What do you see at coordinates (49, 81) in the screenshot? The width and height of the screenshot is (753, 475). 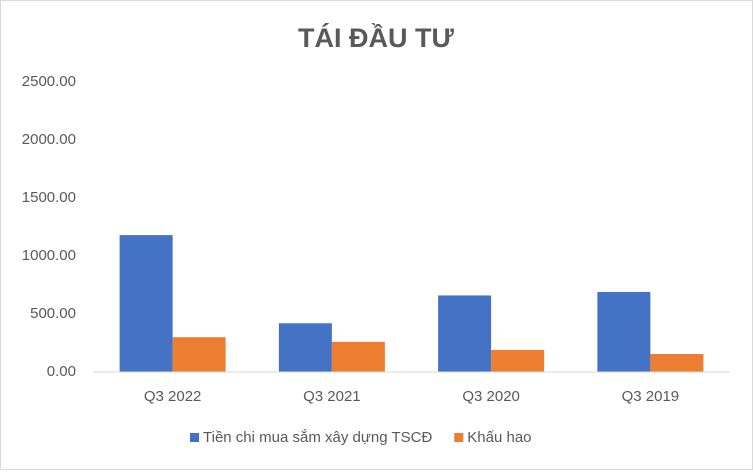 I see `y-tick-label: 2500.00` at bounding box center [49, 81].